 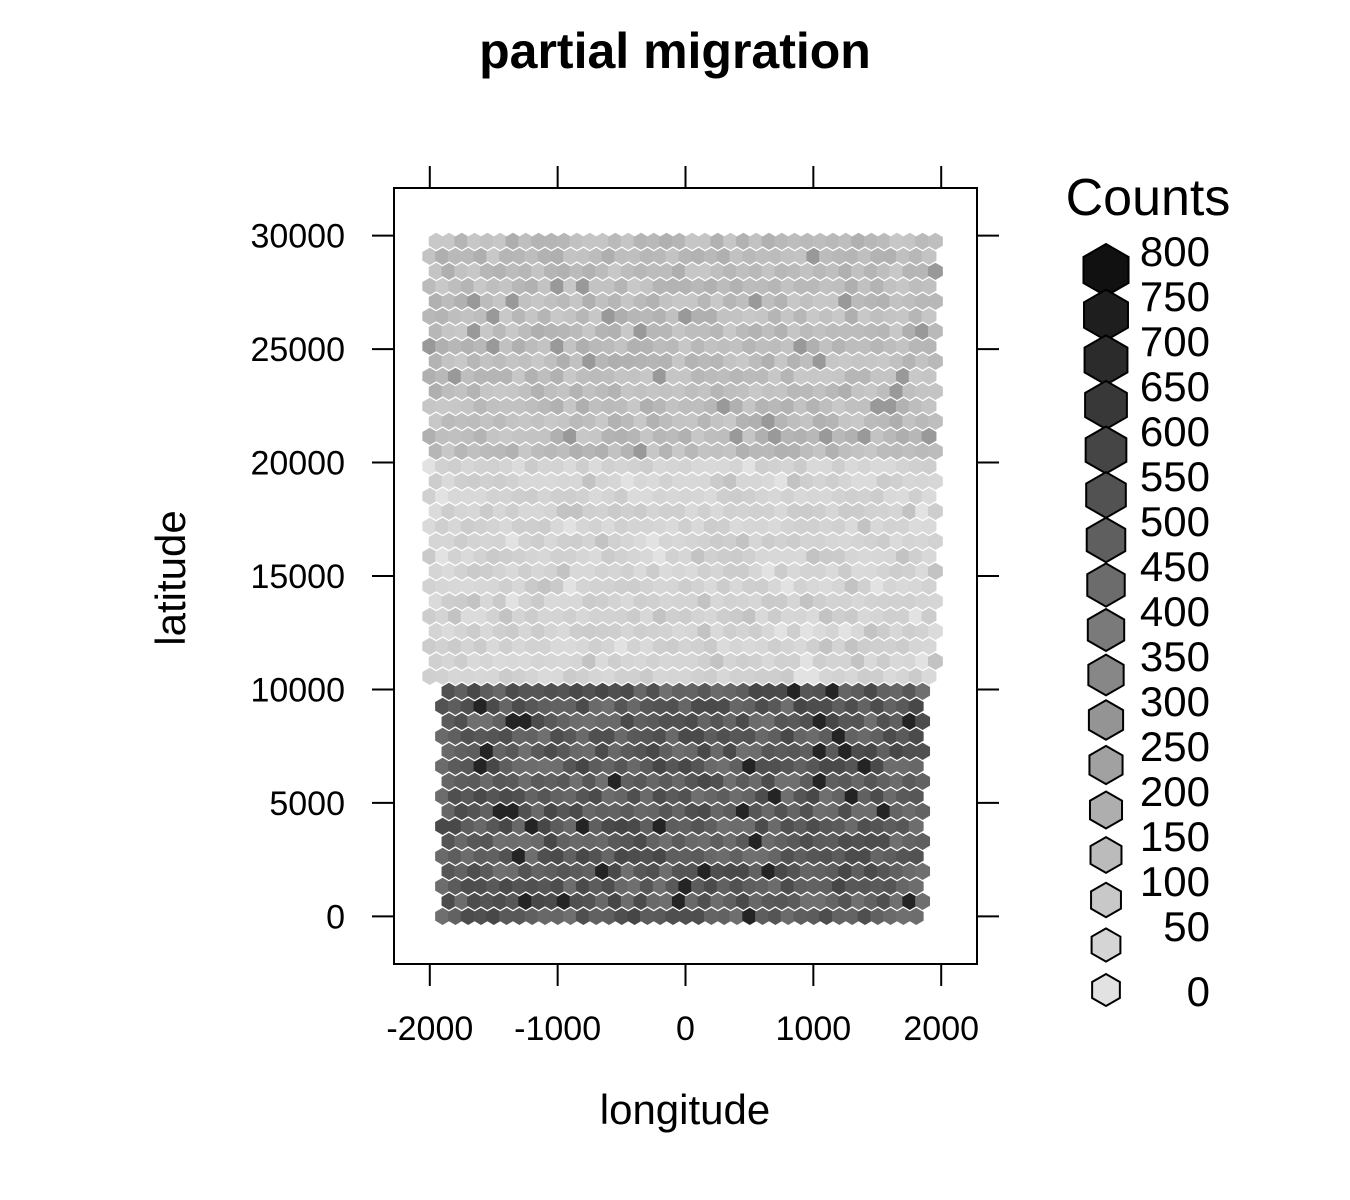 I want to click on legend-label: 800, so click(x=1175, y=251).